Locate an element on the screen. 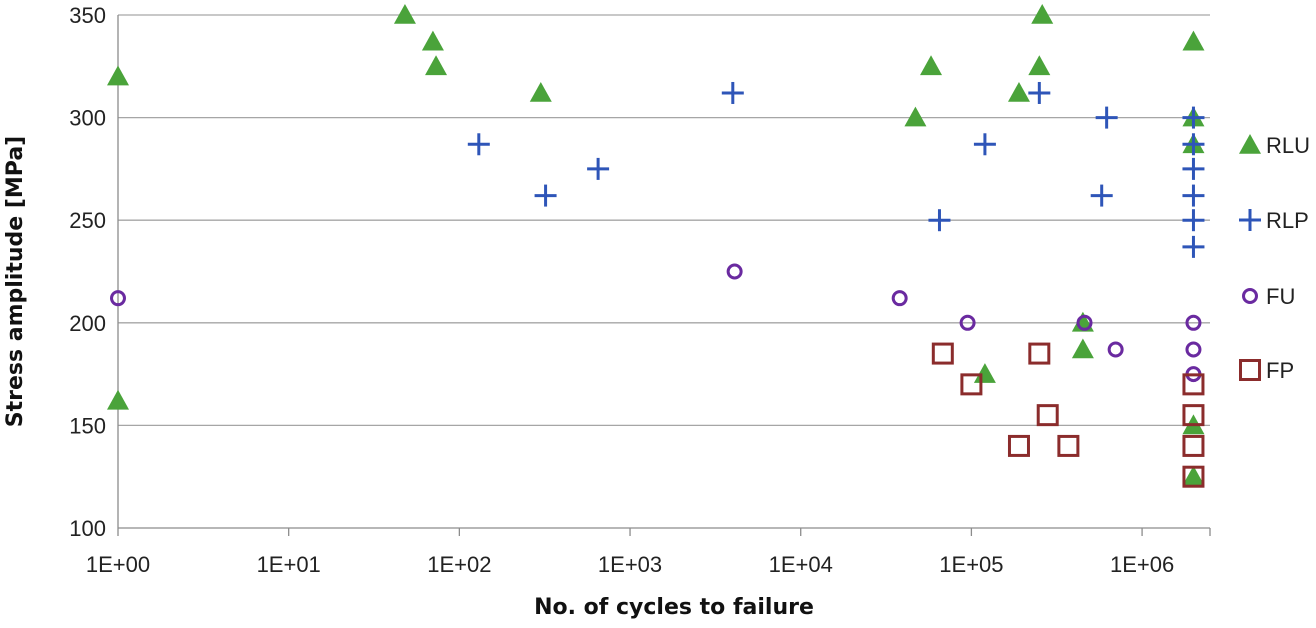 The width and height of the screenshot is (1316, 628). legend-label-rlp: RLP is located at coordinates (1287, 220).